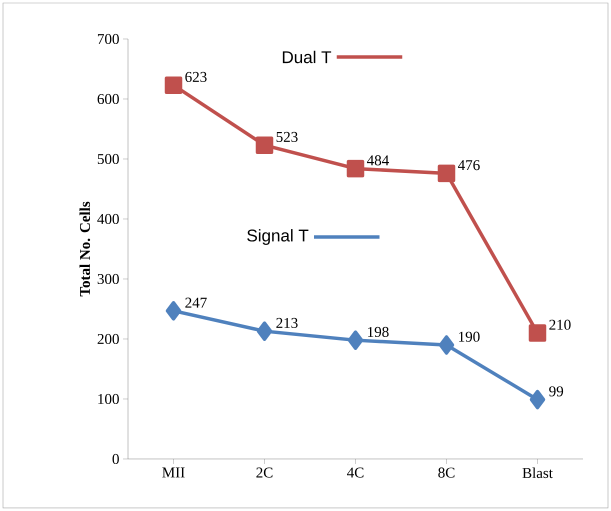 Image resolution: width=611 pixels, height=511 pixels. Describe the element at coordinates (287, 137) in the screenshot. I see `data-label: 523` at that location.